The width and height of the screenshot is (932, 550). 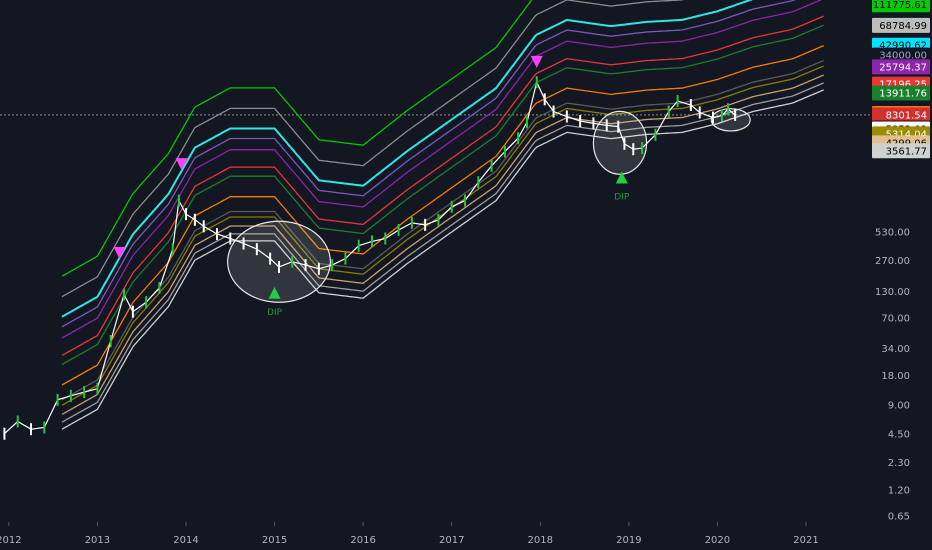 I want to click on y-tick-9.00: 9.00, so click(x=899, y=405).